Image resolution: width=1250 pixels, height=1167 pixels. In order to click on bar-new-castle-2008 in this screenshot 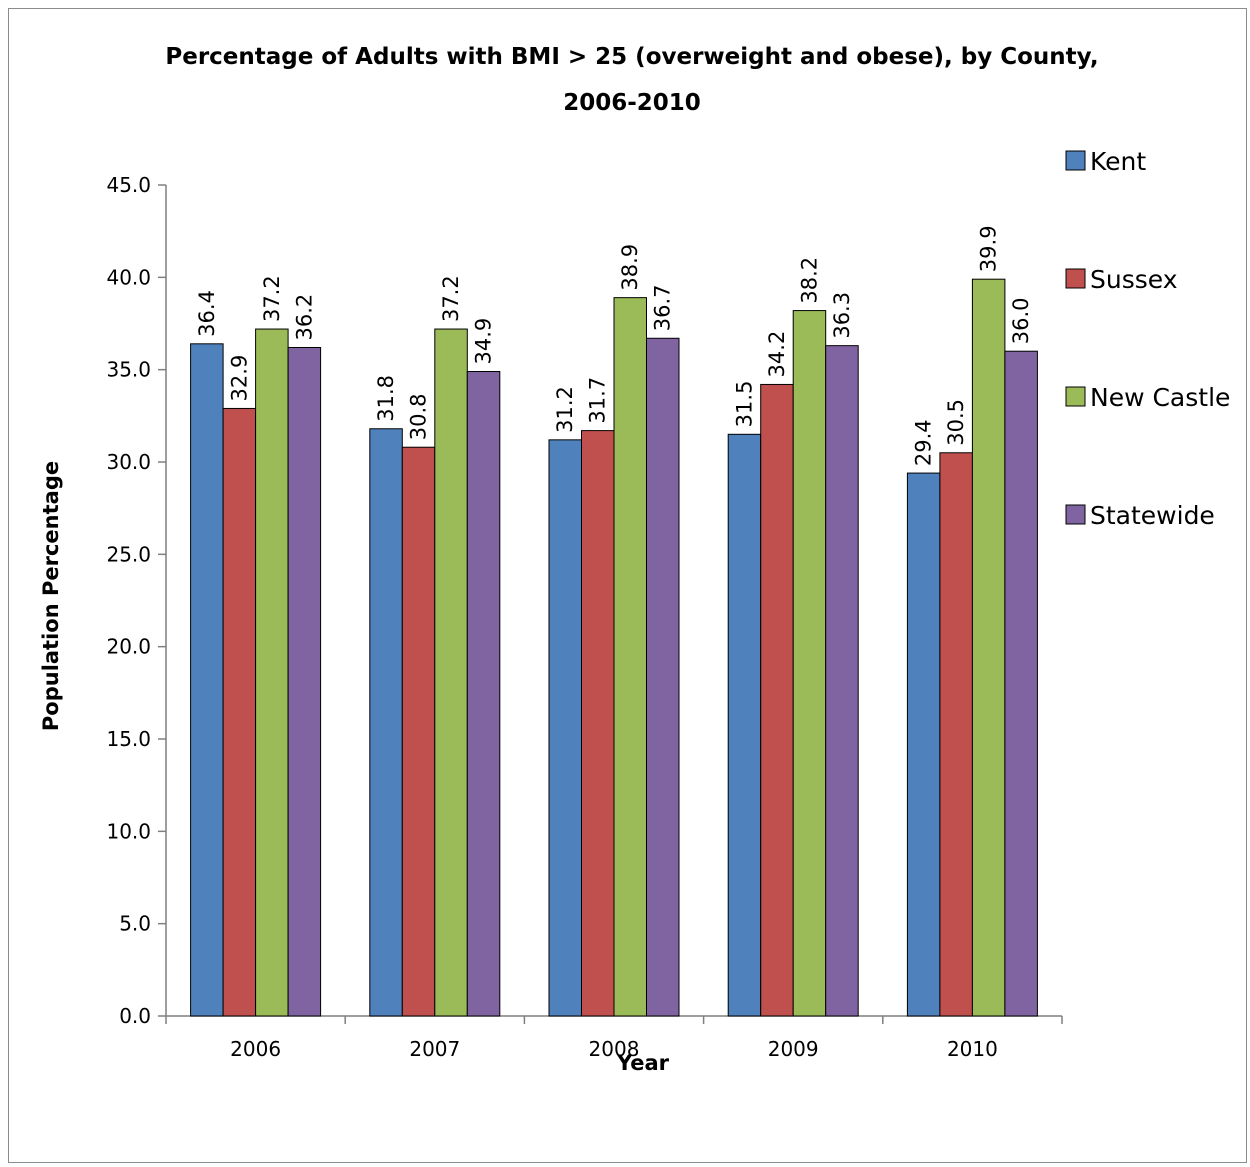, I will do `click(630, 657)`.